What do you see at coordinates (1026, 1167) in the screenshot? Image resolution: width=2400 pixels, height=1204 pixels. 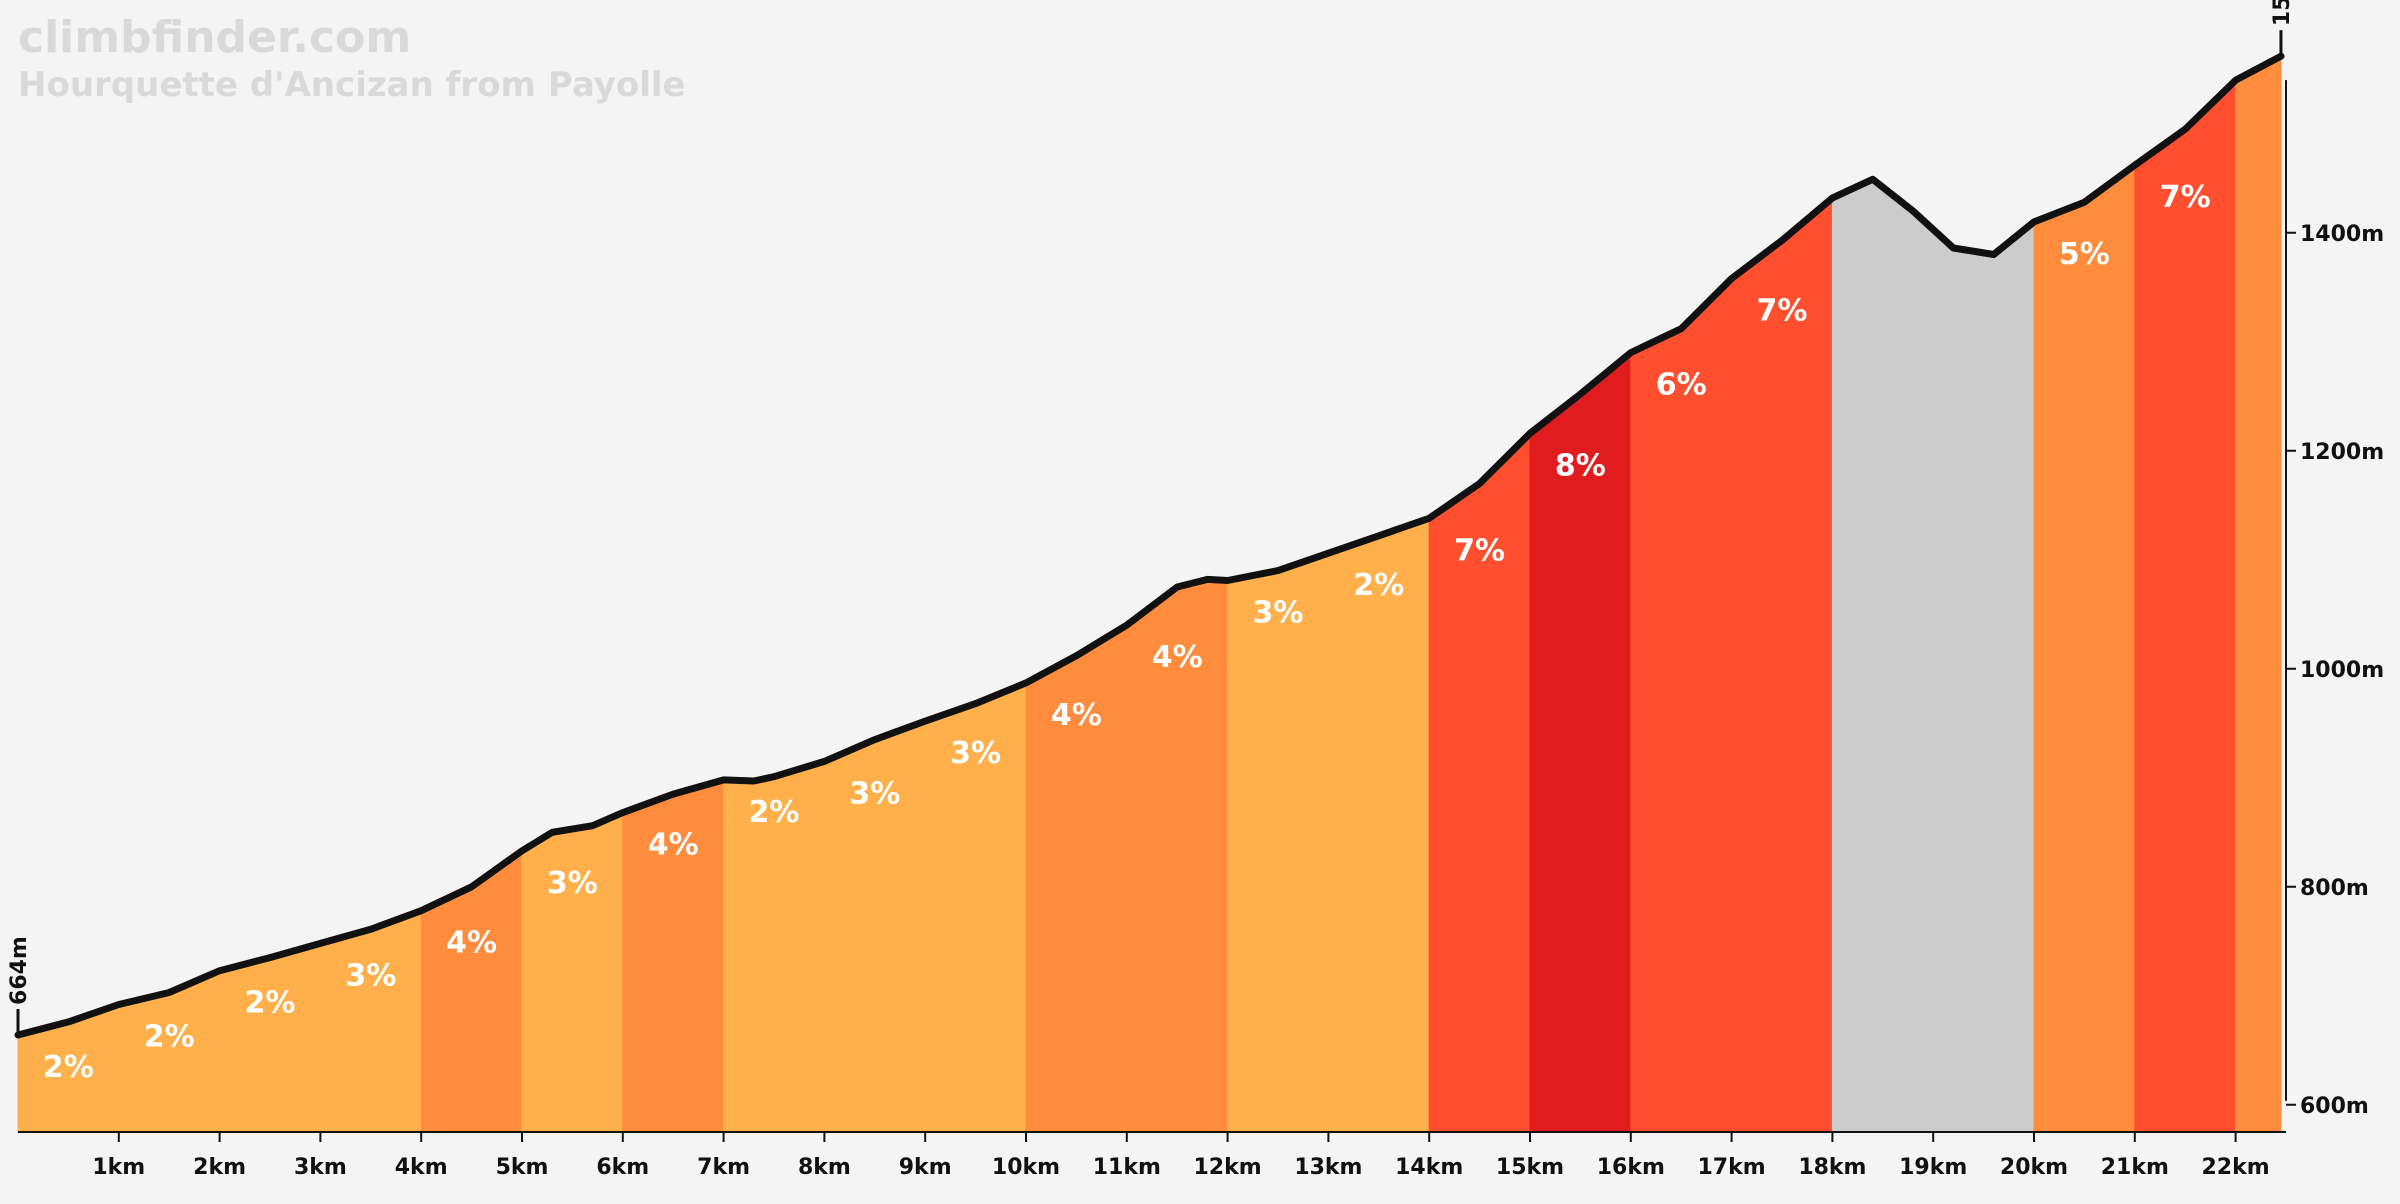 I see `x-tick-label: 10km` at bounding box center [1026, 1167].